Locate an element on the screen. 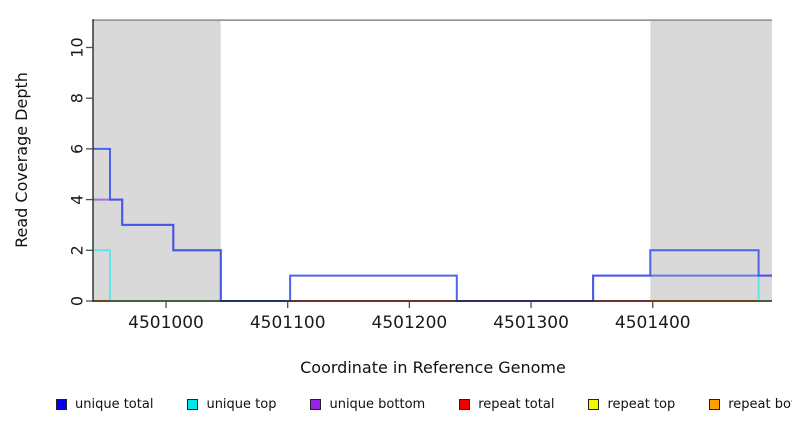  series-line-unique-top is located at coordinates (102, 275).